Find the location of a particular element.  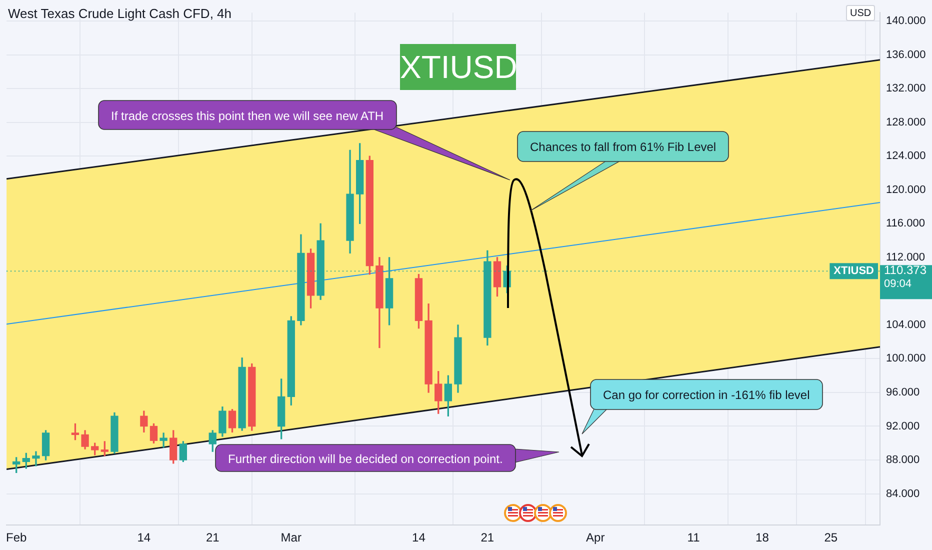

text: 110.373 is located at coordinates (905, 270).